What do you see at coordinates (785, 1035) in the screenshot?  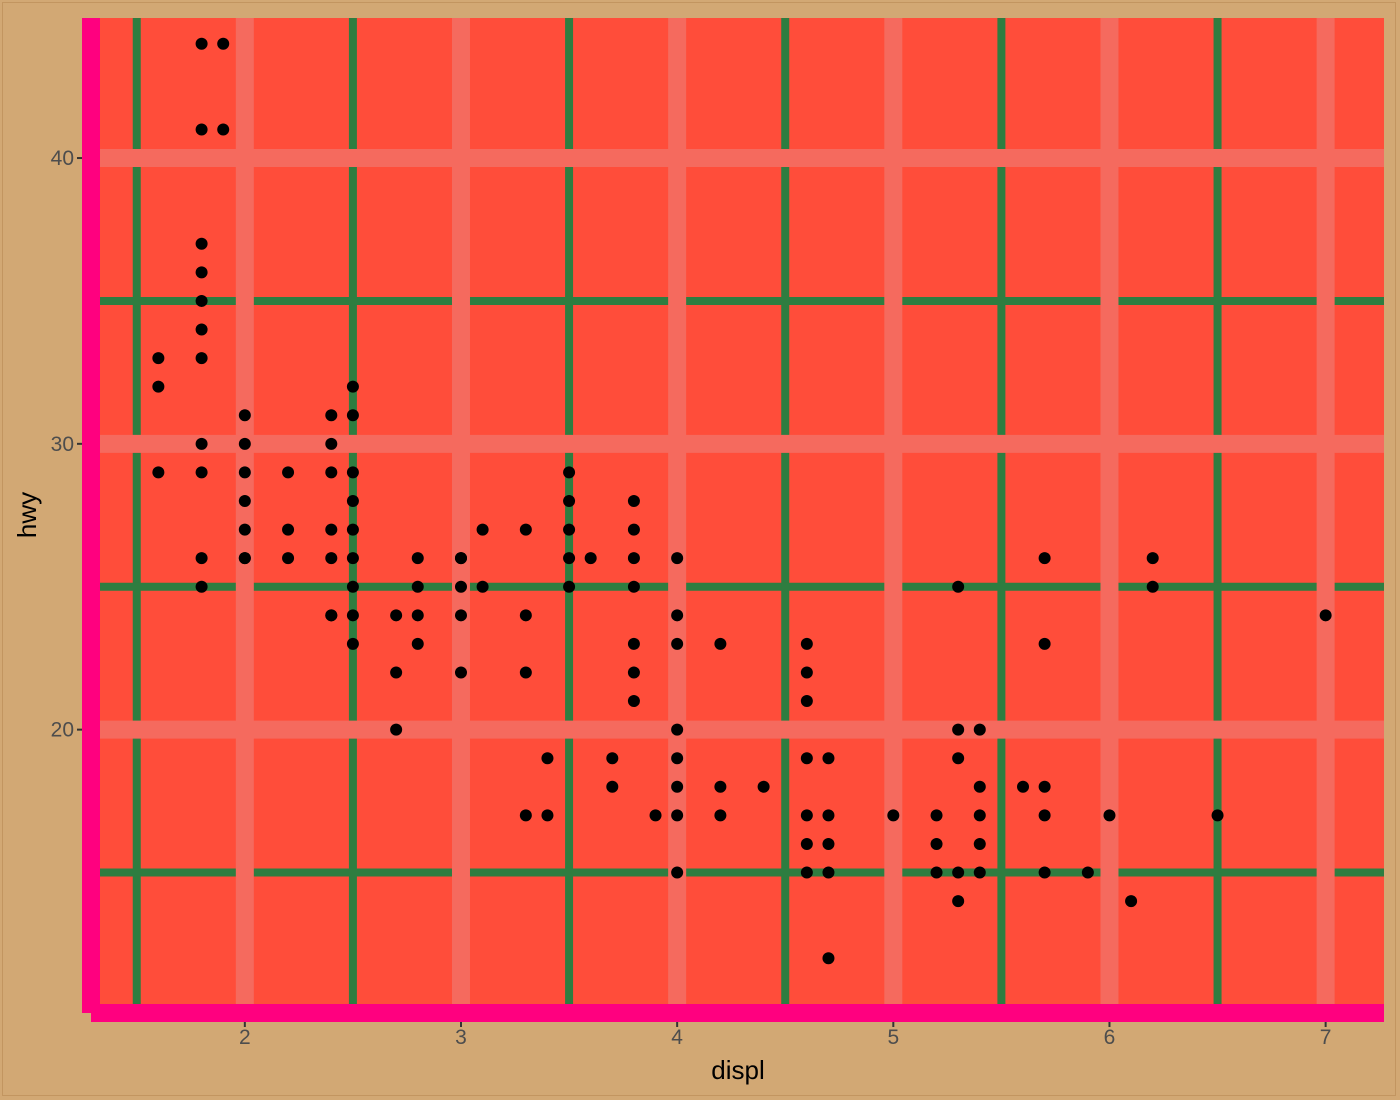 I see `x-axis-ticks: 2 3 4 5 6 7` at bounding box center [785, 1035].